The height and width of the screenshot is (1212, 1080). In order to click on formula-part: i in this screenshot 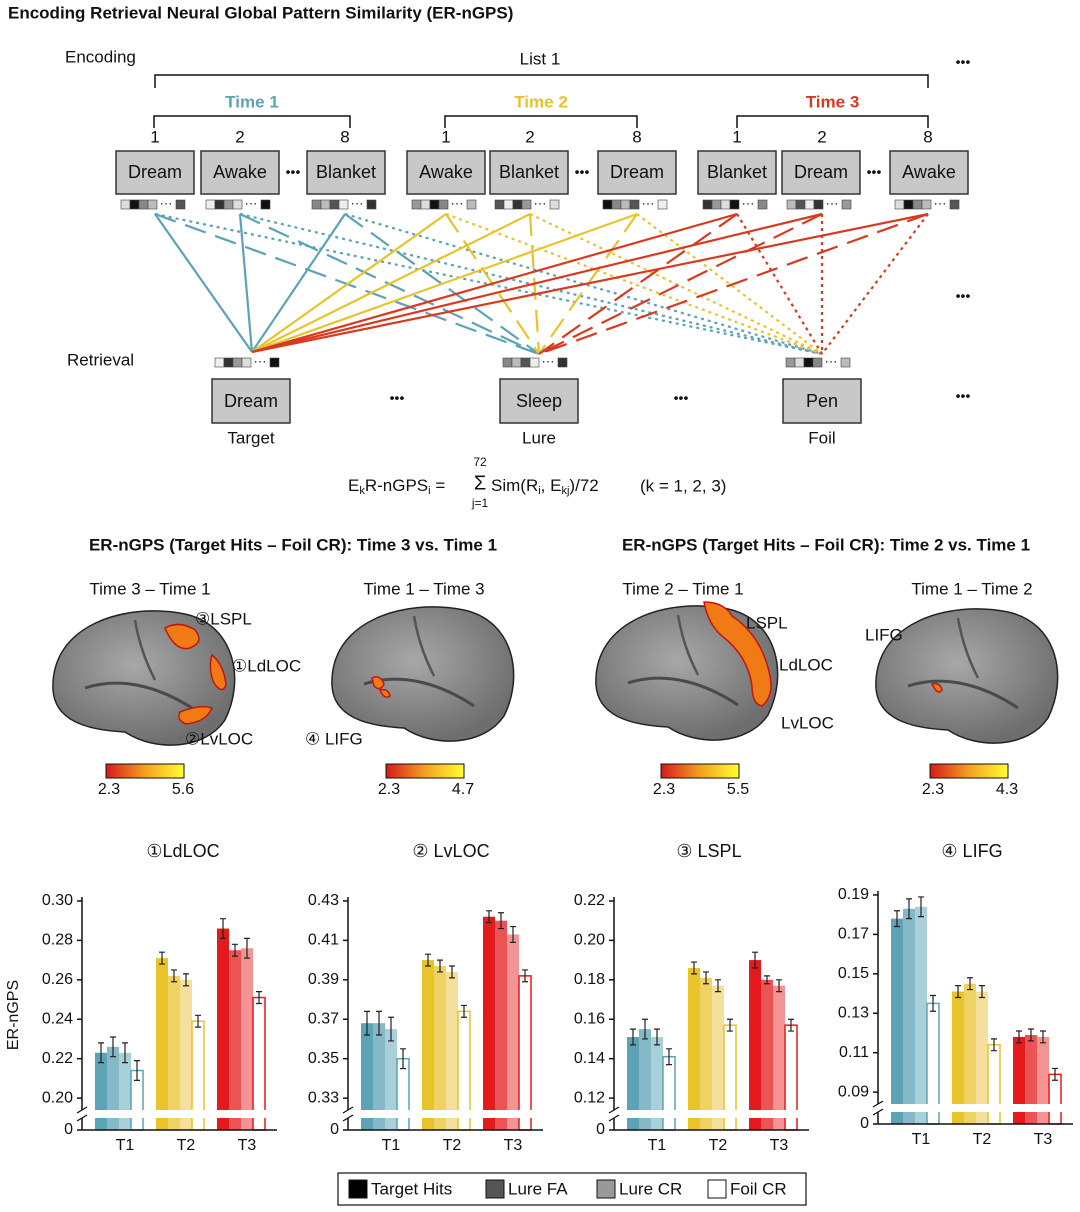, I will do `click(429, 491)`.